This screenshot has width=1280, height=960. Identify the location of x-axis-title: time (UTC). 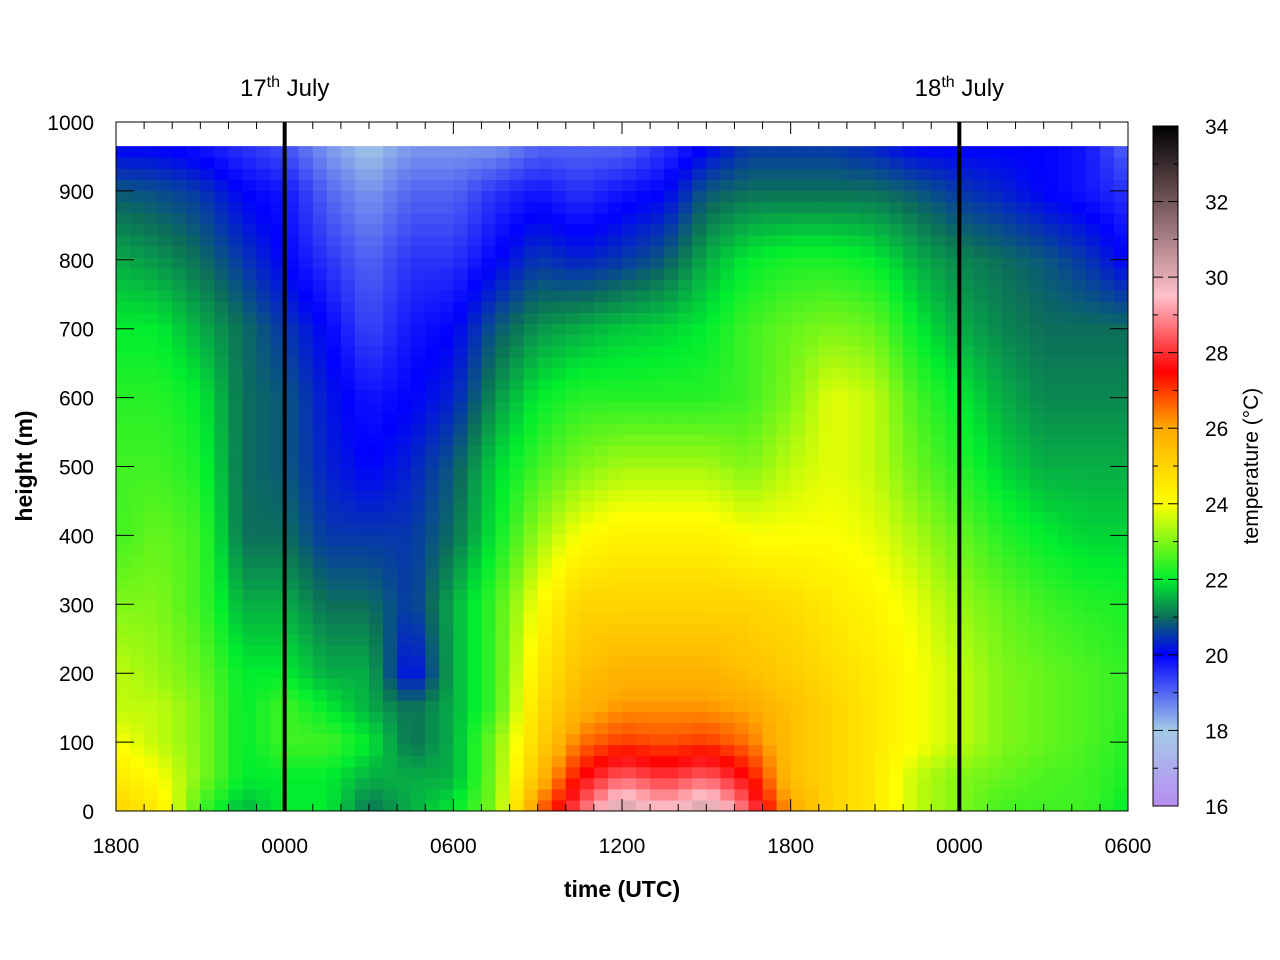
(622, 889).